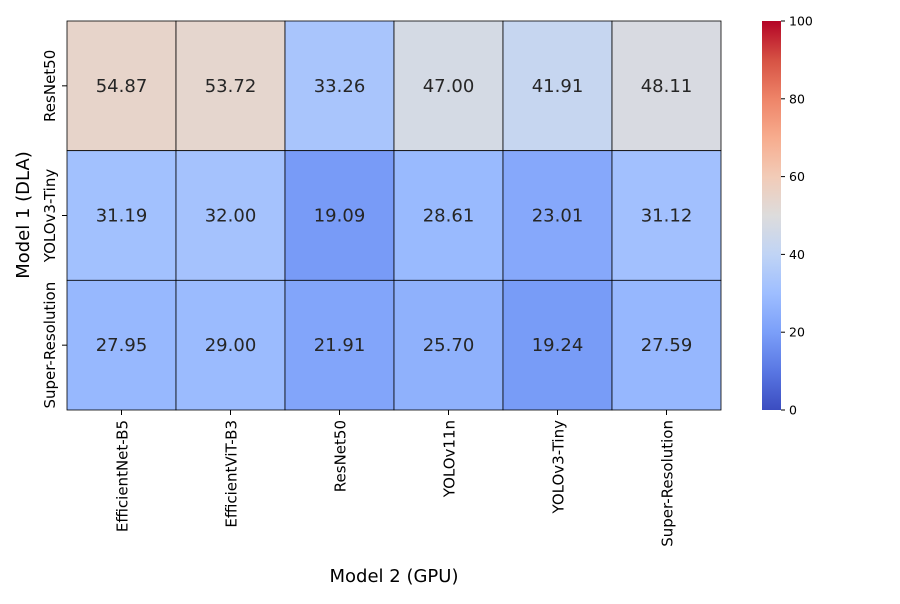 The height and width of the screenshot is (604, 900). I want to click on heatmap-cell-label: 27.59, so click(667, 345).